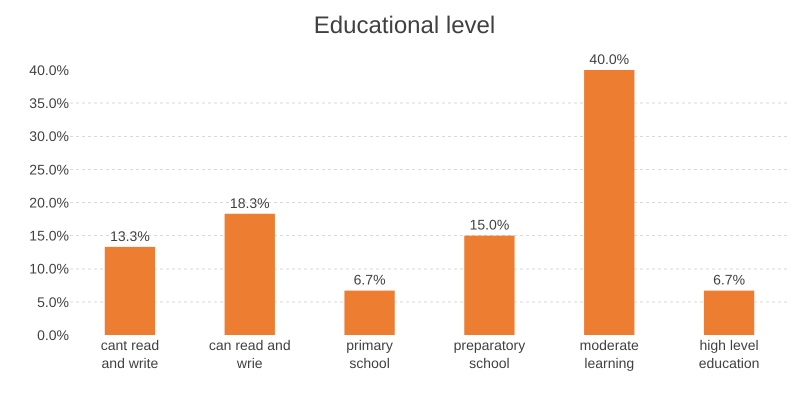 The width and height of the screenshot is (809, 410). What do you see at coordinates (49, 136) in the screenshot?
I see `y-tick-label: 30.0%` at bounding box center [49, 136].